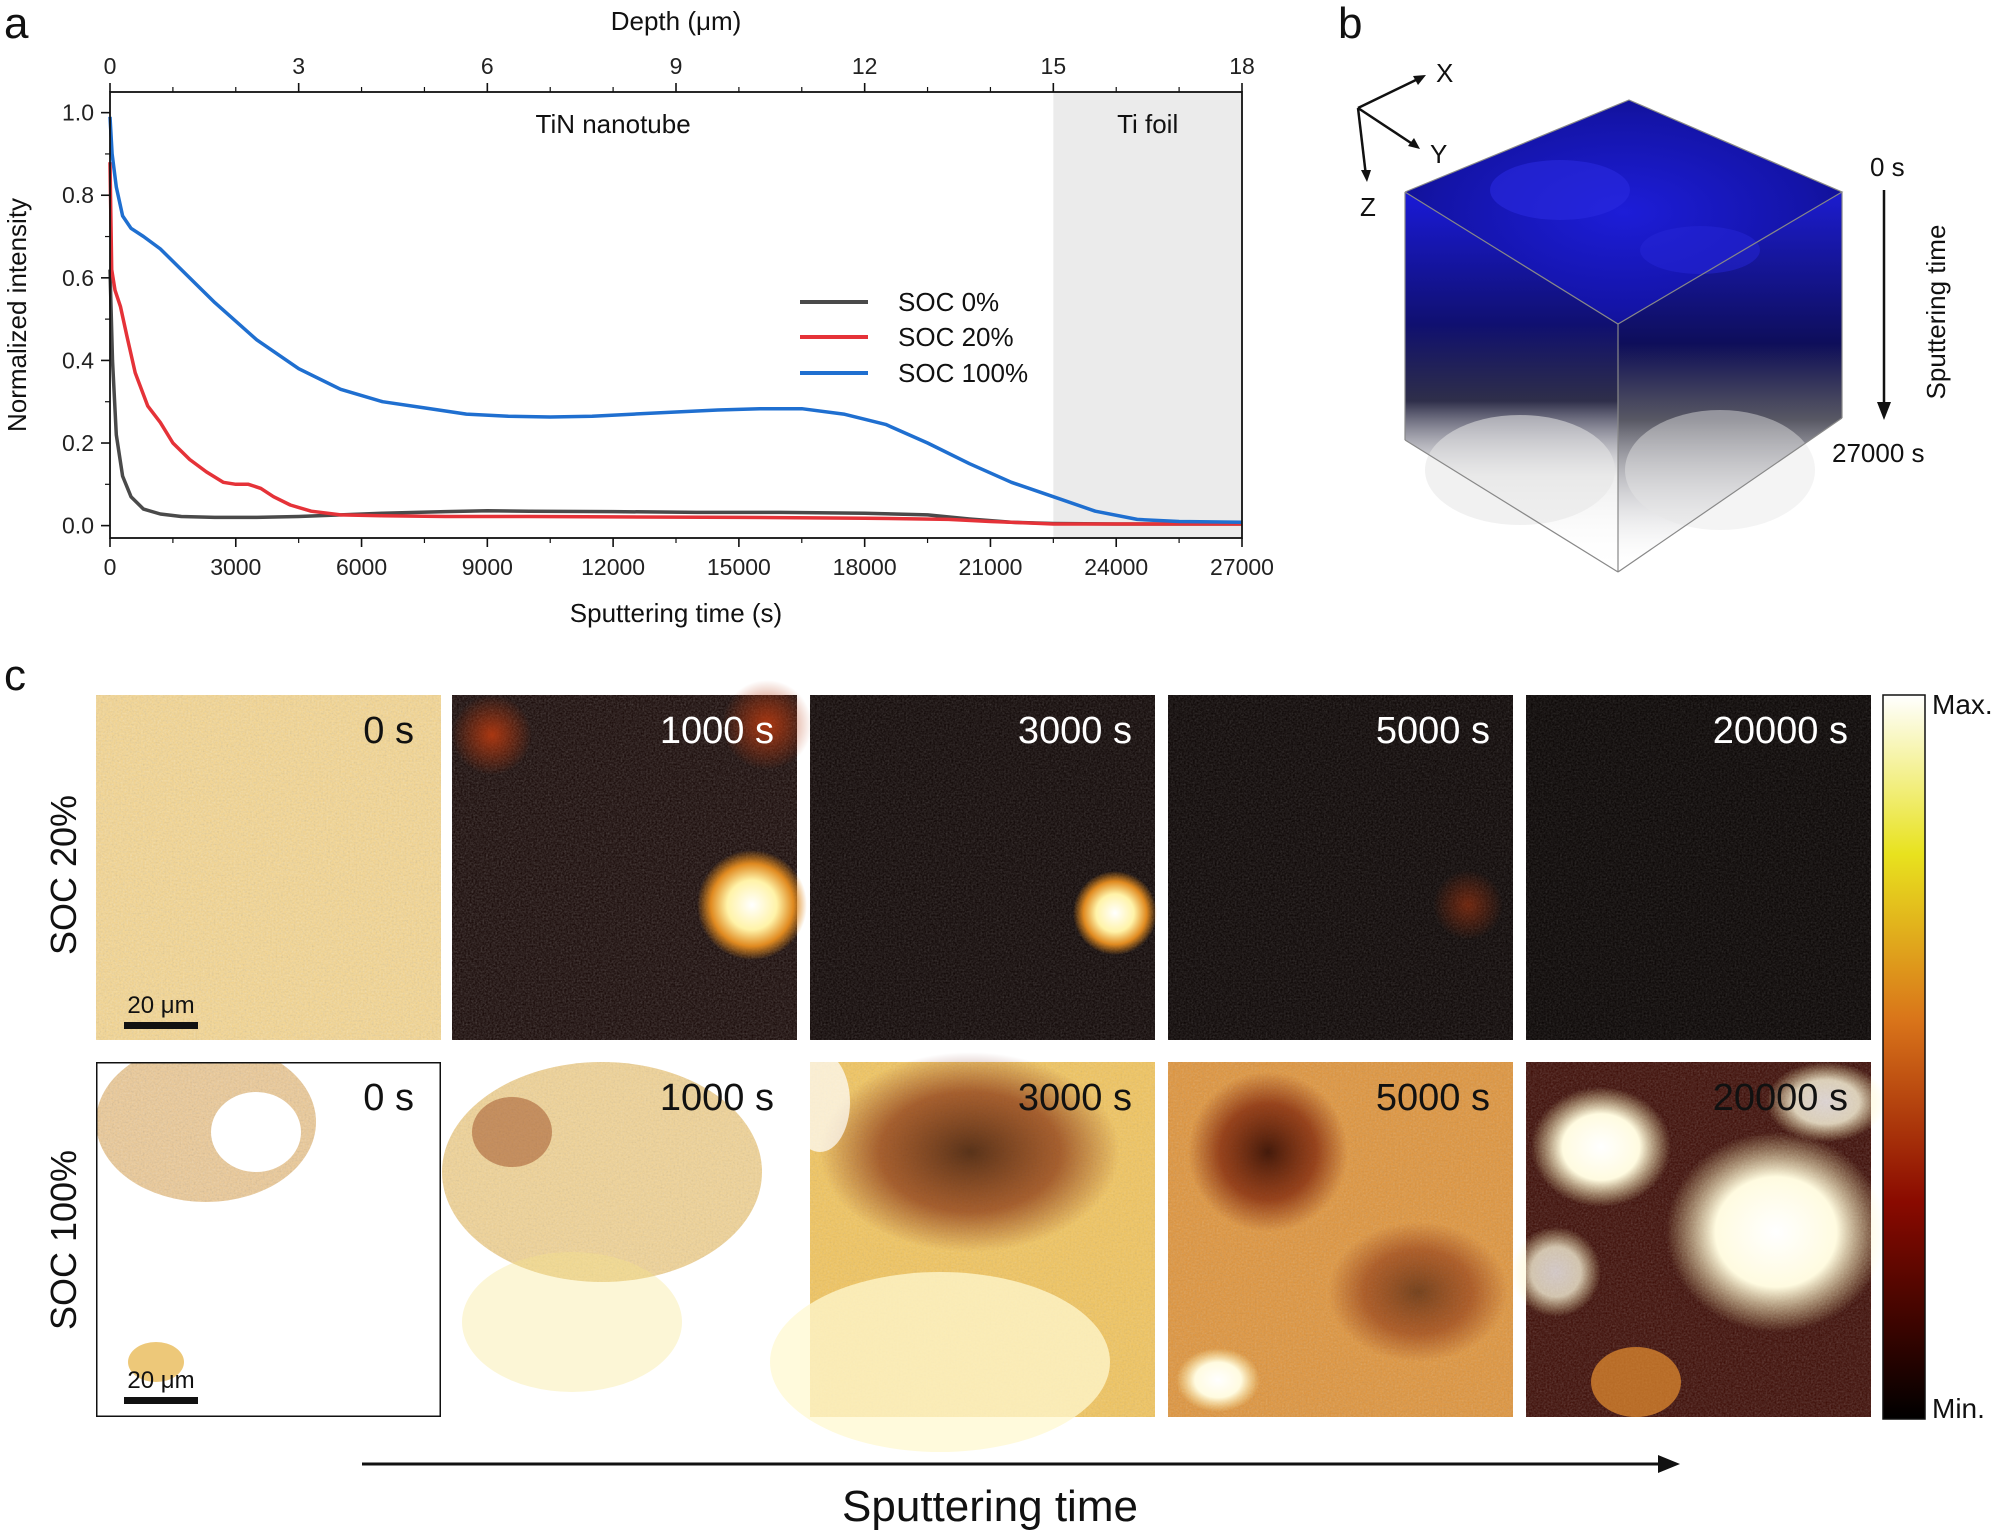 The height and width of the screenshot is (1534, 2000). What do you see at coordinates (990, 1506) in the screenshot?
I see `bottom-time-label: Sputtering time` at bounding box center [990, 1506].